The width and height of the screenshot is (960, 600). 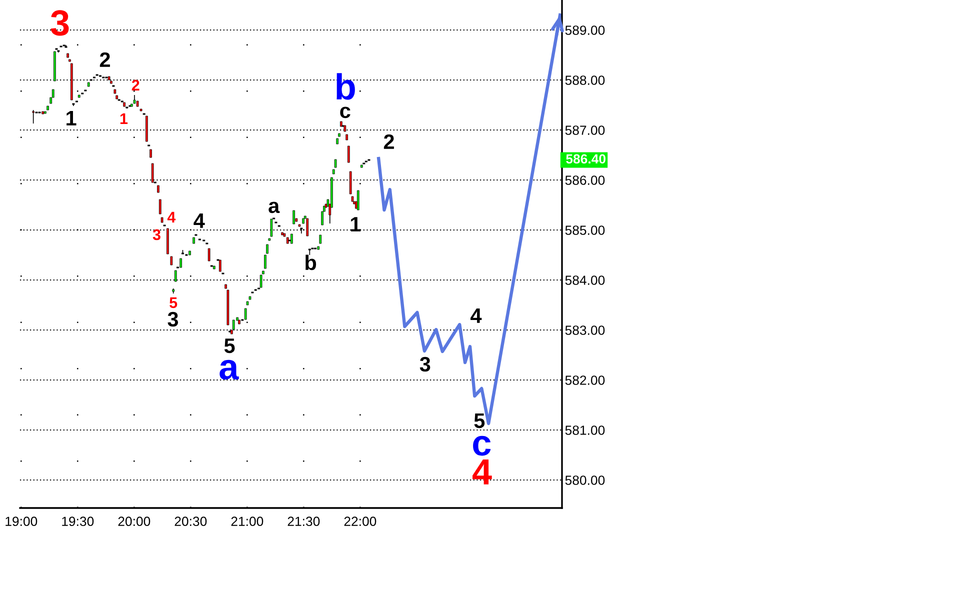 I want to click on x-tick-label: 21:00, so click(x=247, y=521).